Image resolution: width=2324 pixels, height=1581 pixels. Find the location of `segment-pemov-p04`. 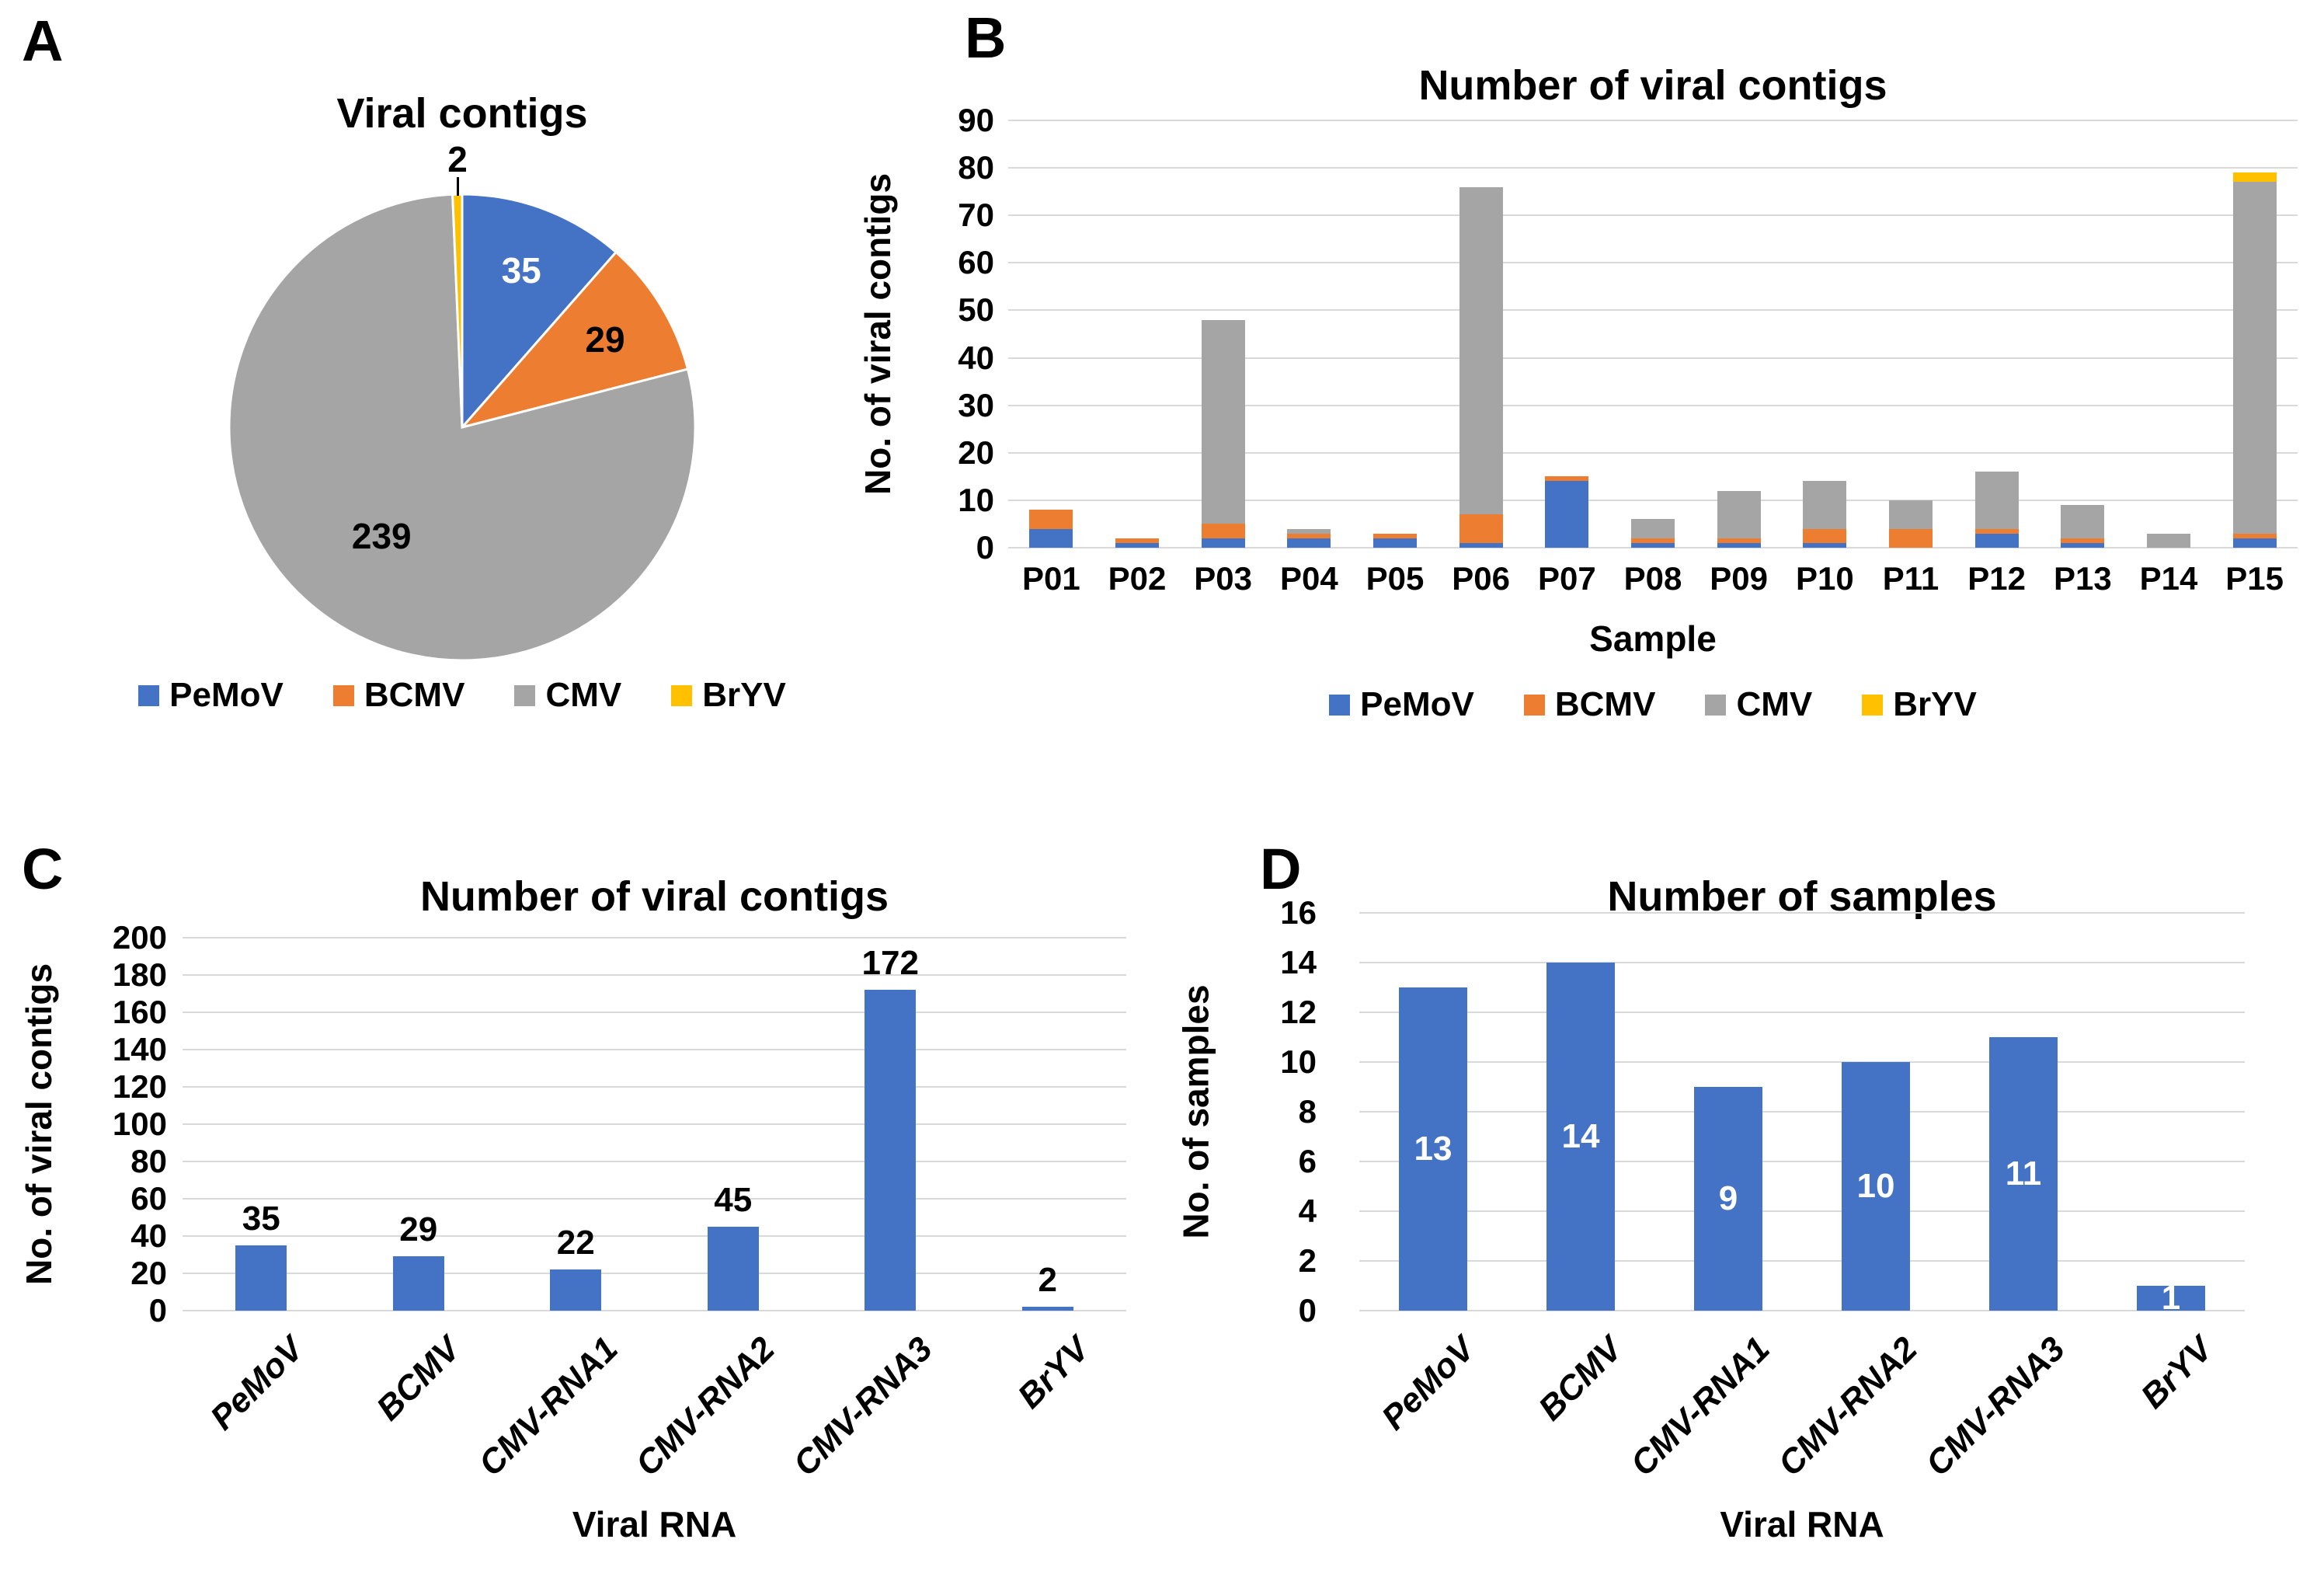

segment-pemov-p04 is located at coordinates (1309, 543).